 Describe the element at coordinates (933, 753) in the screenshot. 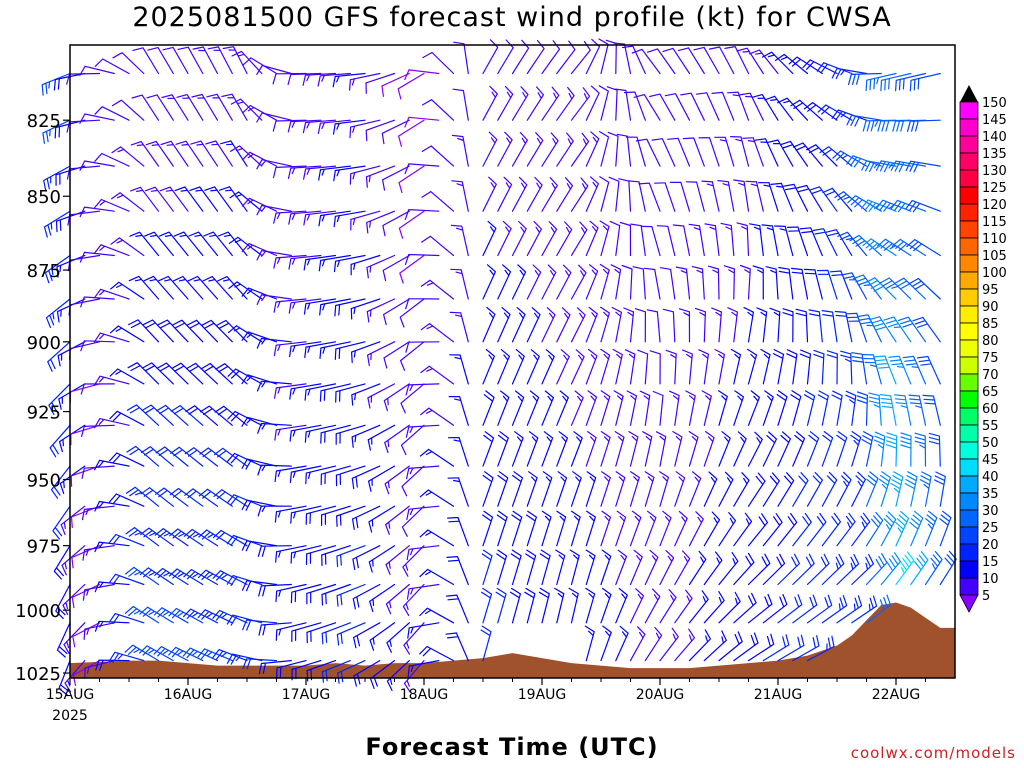

I see `credit-link: coolwx.com/models` at that location.